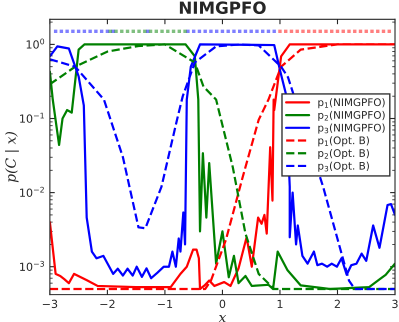 The height and width of the screenshot is (322, 399). Describe the element at coordinates (280, 304) in the screenshot. I see `x-tick-label: 1` at that location.